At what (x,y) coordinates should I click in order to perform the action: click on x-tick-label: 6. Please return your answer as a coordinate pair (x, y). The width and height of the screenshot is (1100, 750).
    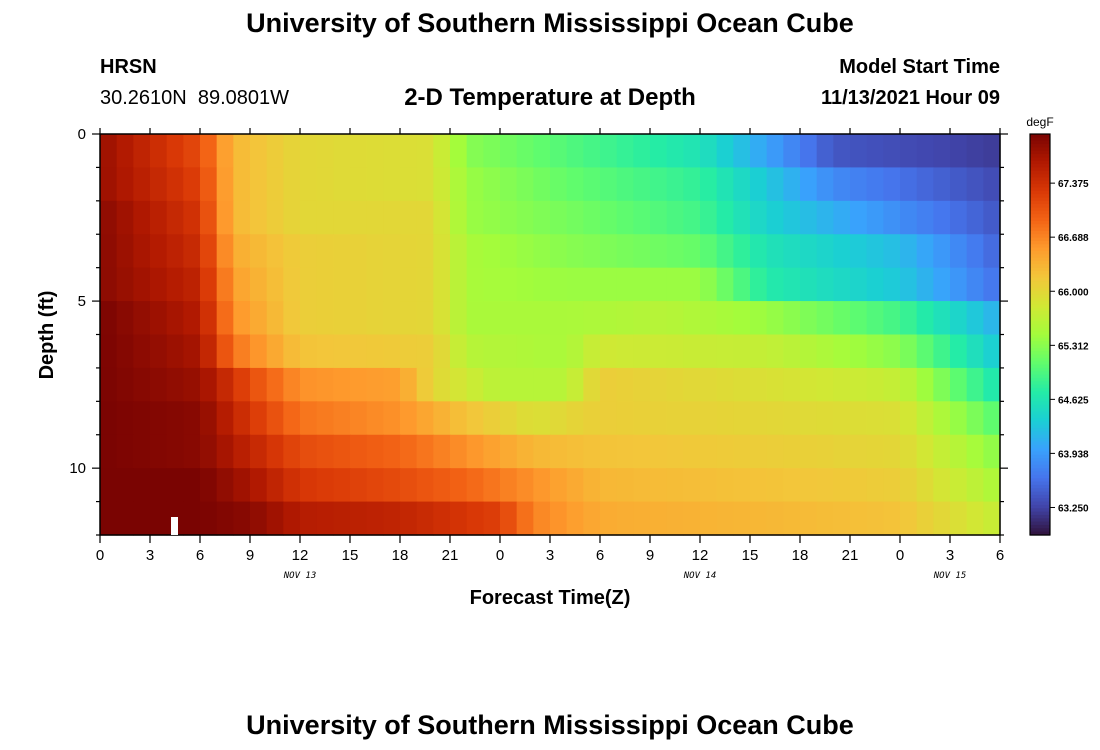
    Looking at the image, I should click on (200, 555).